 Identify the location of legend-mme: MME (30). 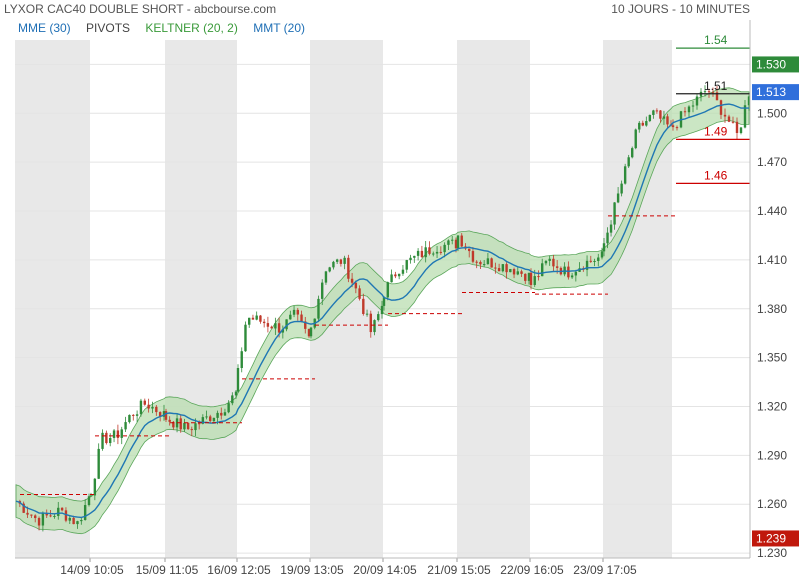
(44, 28).